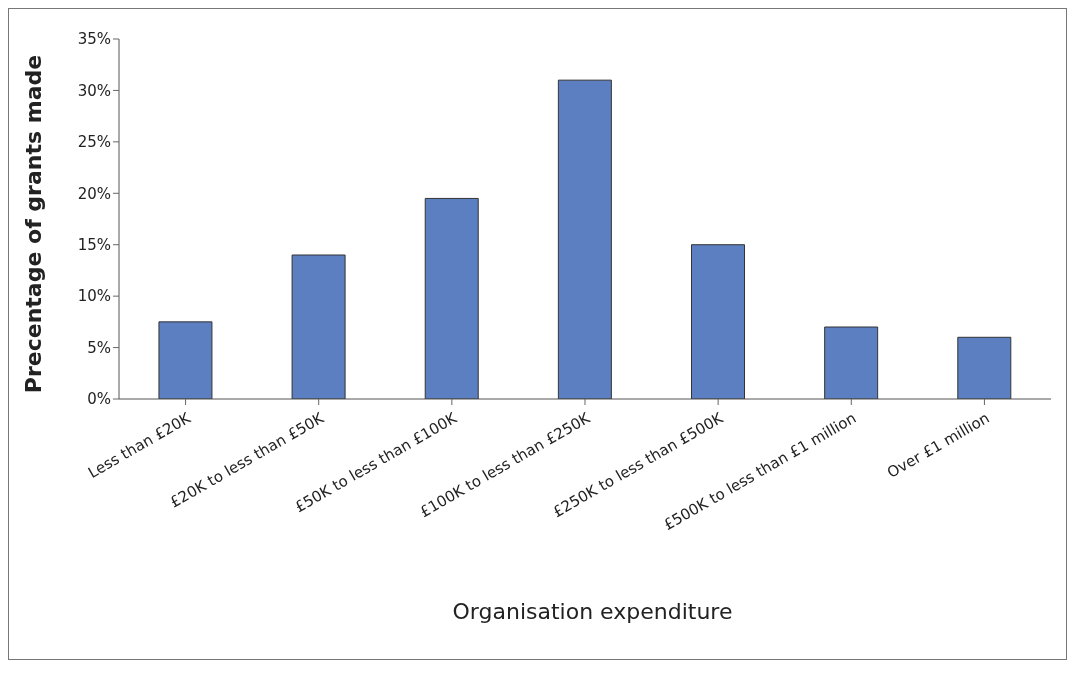  Describe the element at coordinates (94, 245) in the screenshot. I see `y-tick-label: 15%` at that location.